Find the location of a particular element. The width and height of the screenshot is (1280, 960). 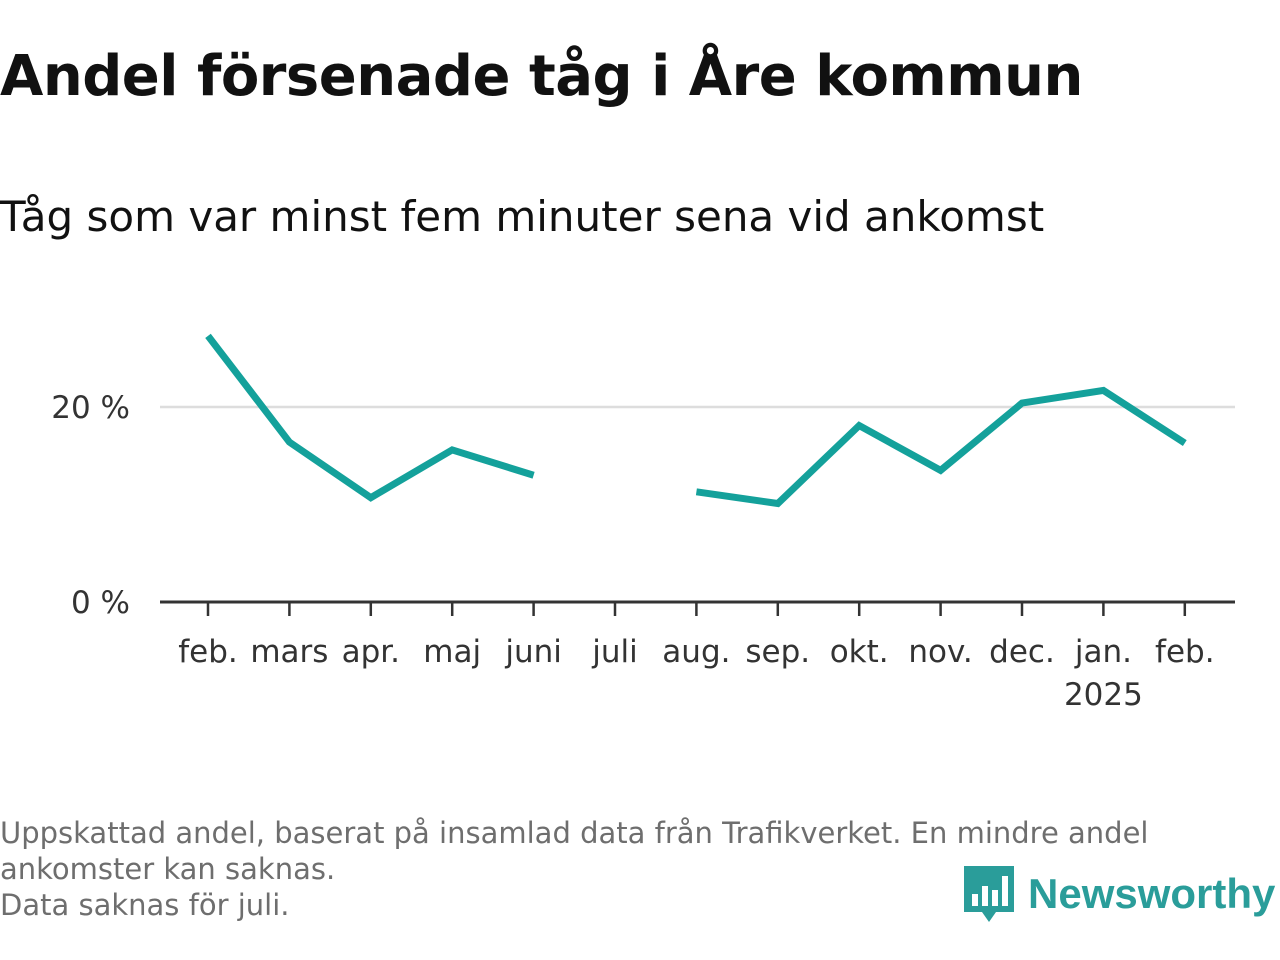

x-tick-label: apr. is located at coordinates (371, 652).